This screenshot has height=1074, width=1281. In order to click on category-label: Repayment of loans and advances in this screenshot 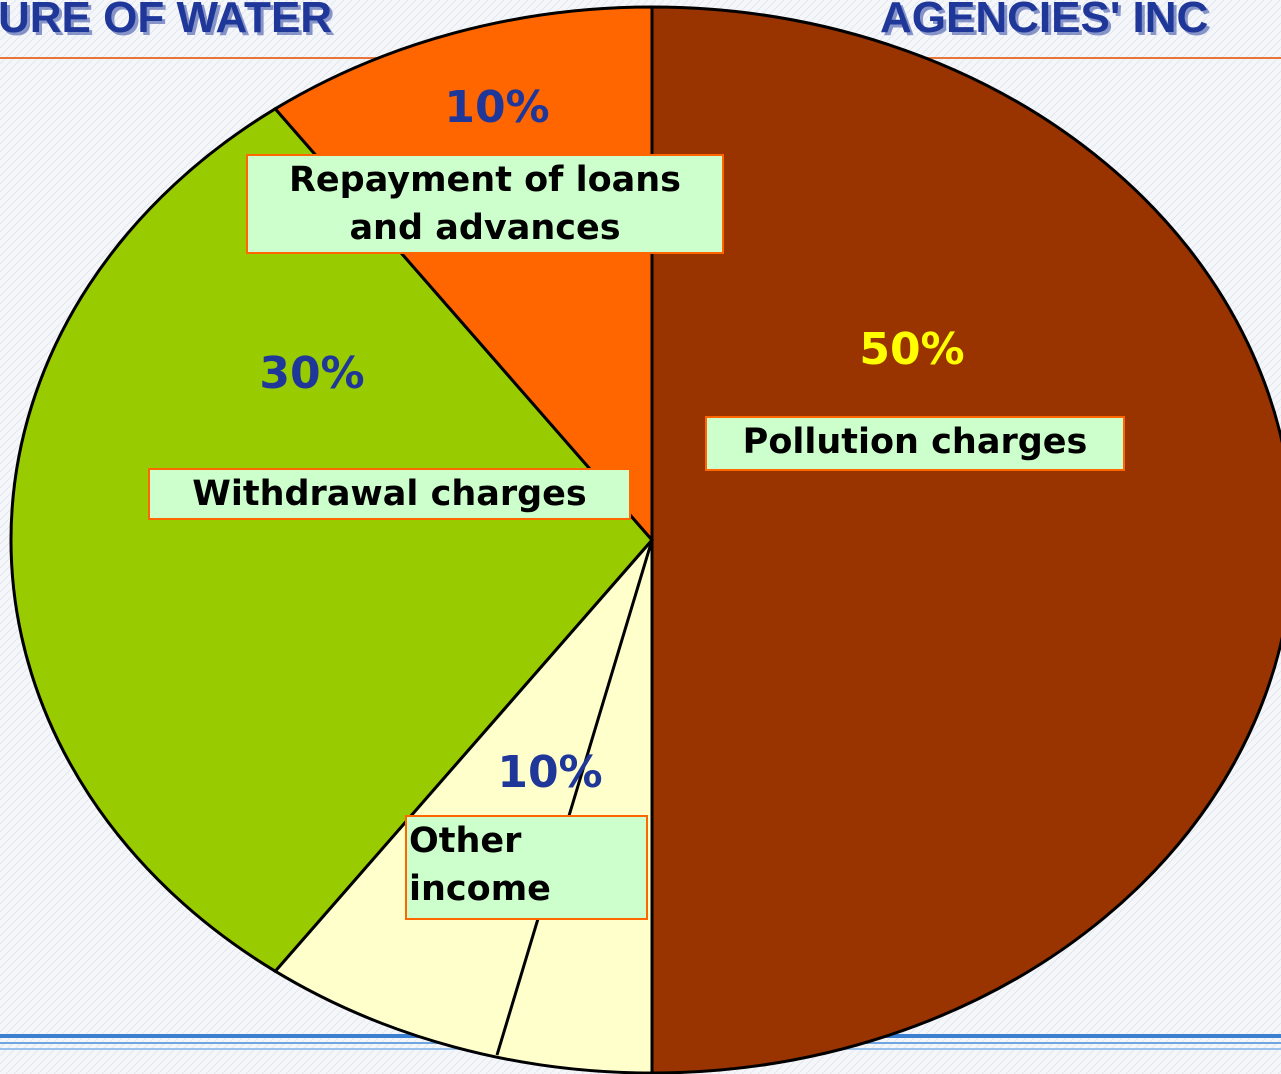, I will do `click(485, 204)`.